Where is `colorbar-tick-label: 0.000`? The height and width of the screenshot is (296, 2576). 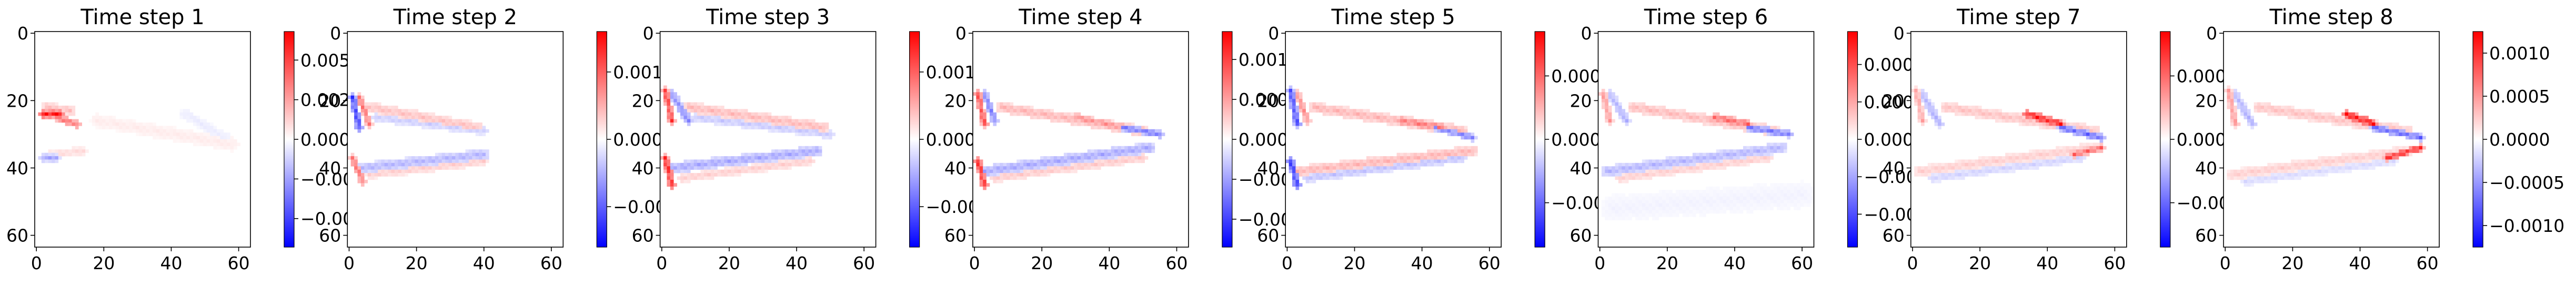 colorbar-tick-label: 0.000 is located at coordinates (637, 139).